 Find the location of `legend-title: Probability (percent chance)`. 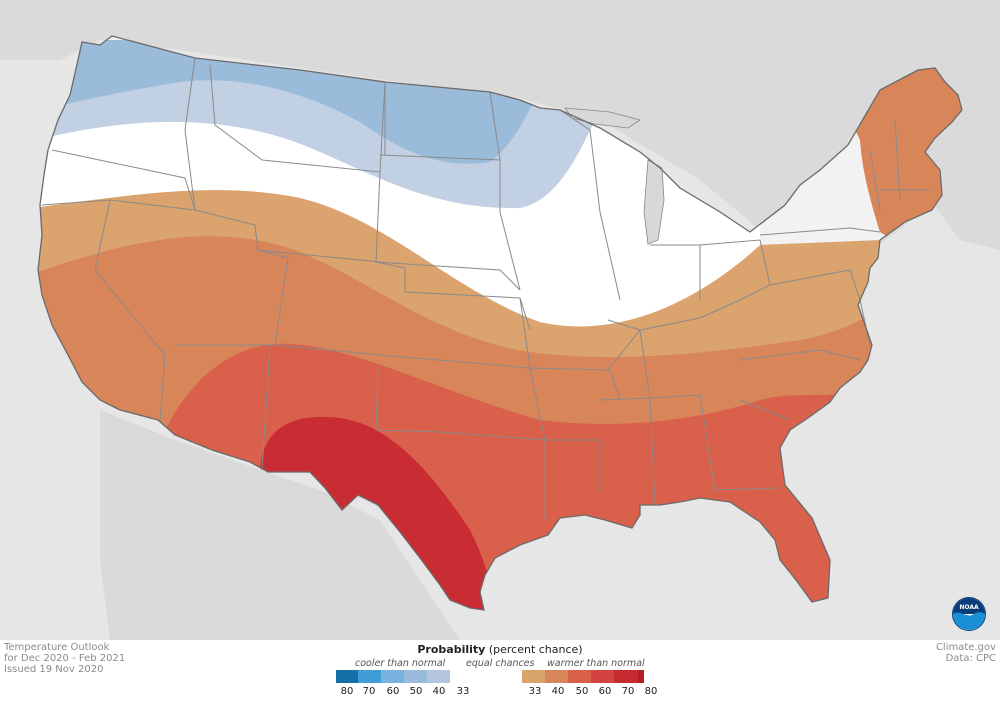

legend-title: Probability (percent chance) is located at coordinates (500, 649).